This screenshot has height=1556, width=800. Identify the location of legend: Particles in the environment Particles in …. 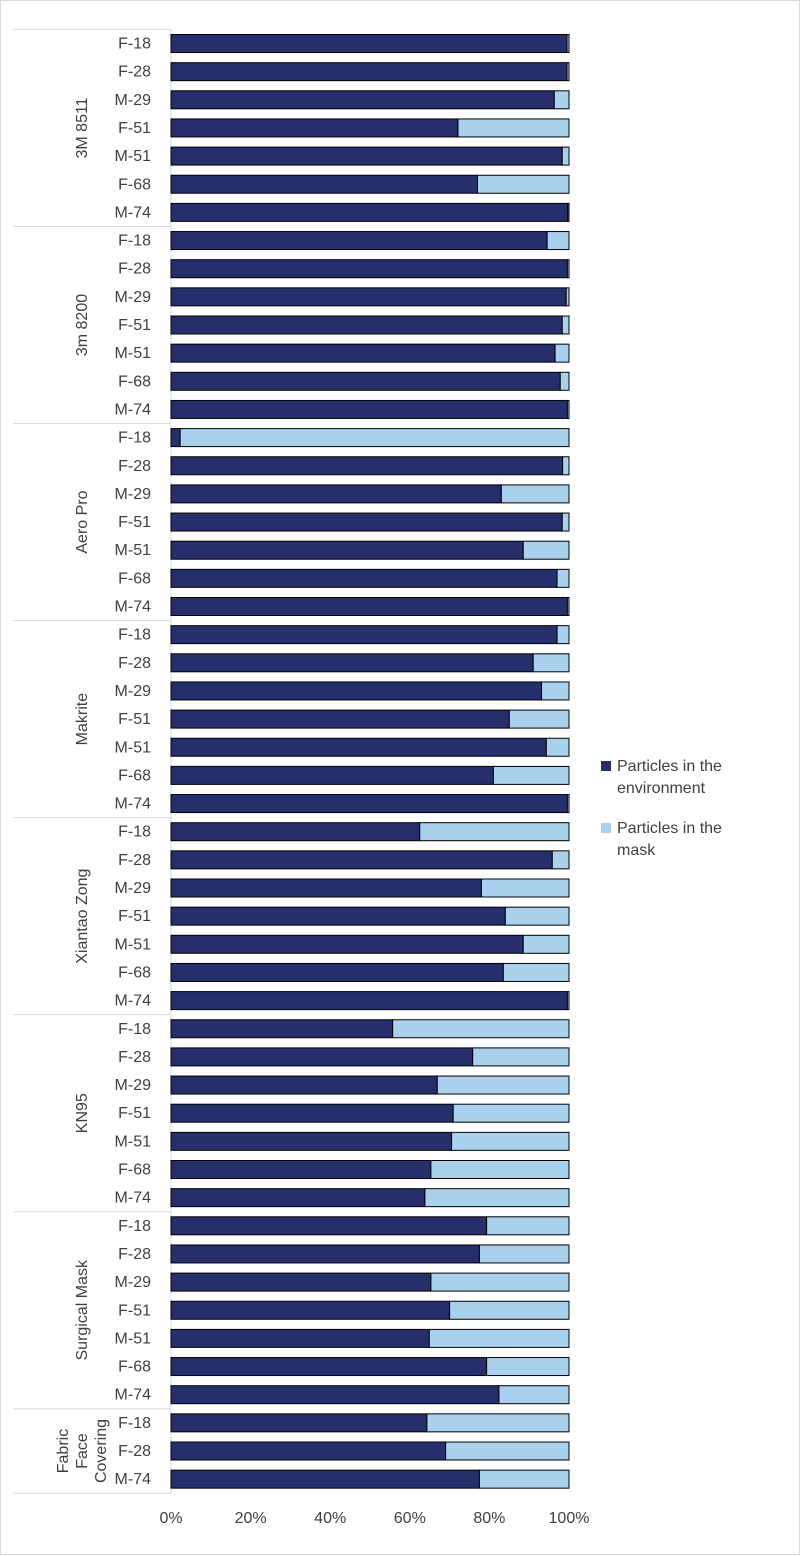
(661, 808).